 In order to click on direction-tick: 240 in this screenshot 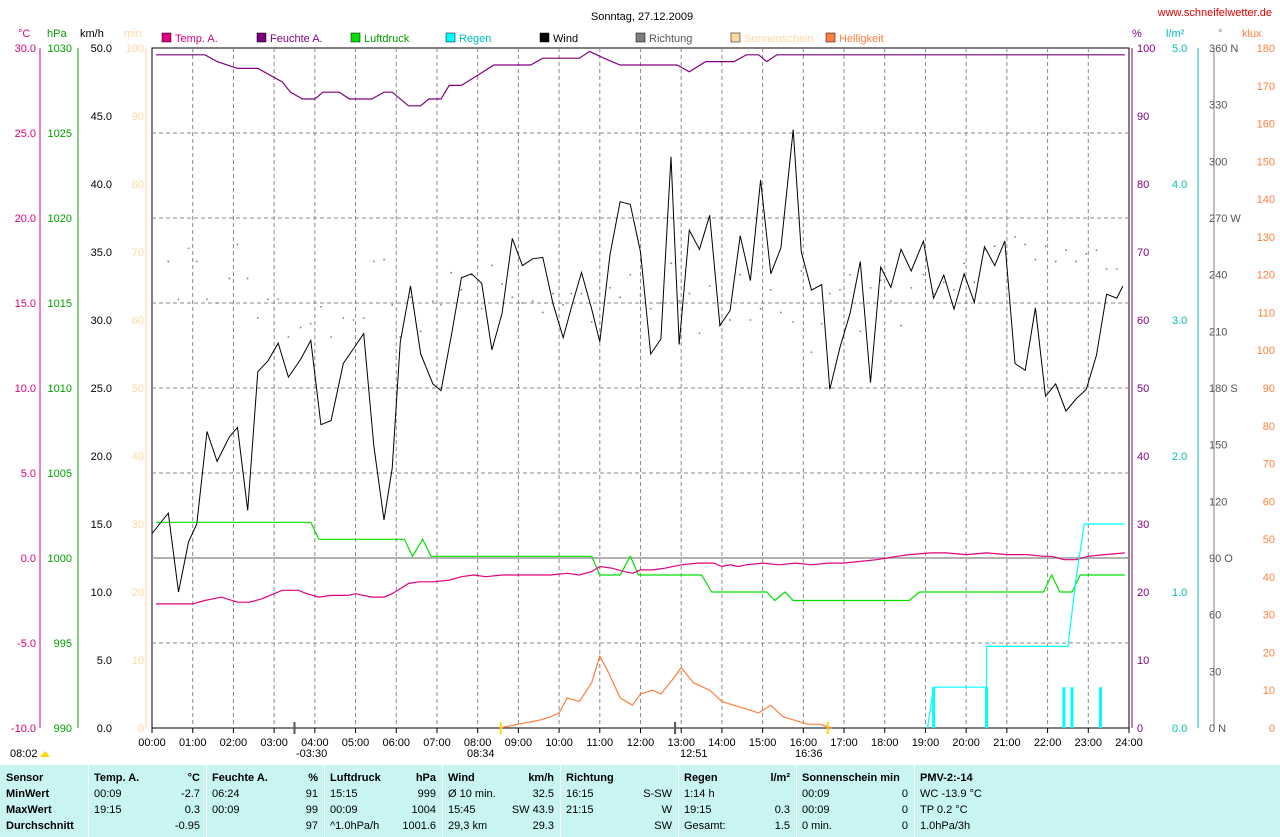, I will do `click(1218, 276)`.